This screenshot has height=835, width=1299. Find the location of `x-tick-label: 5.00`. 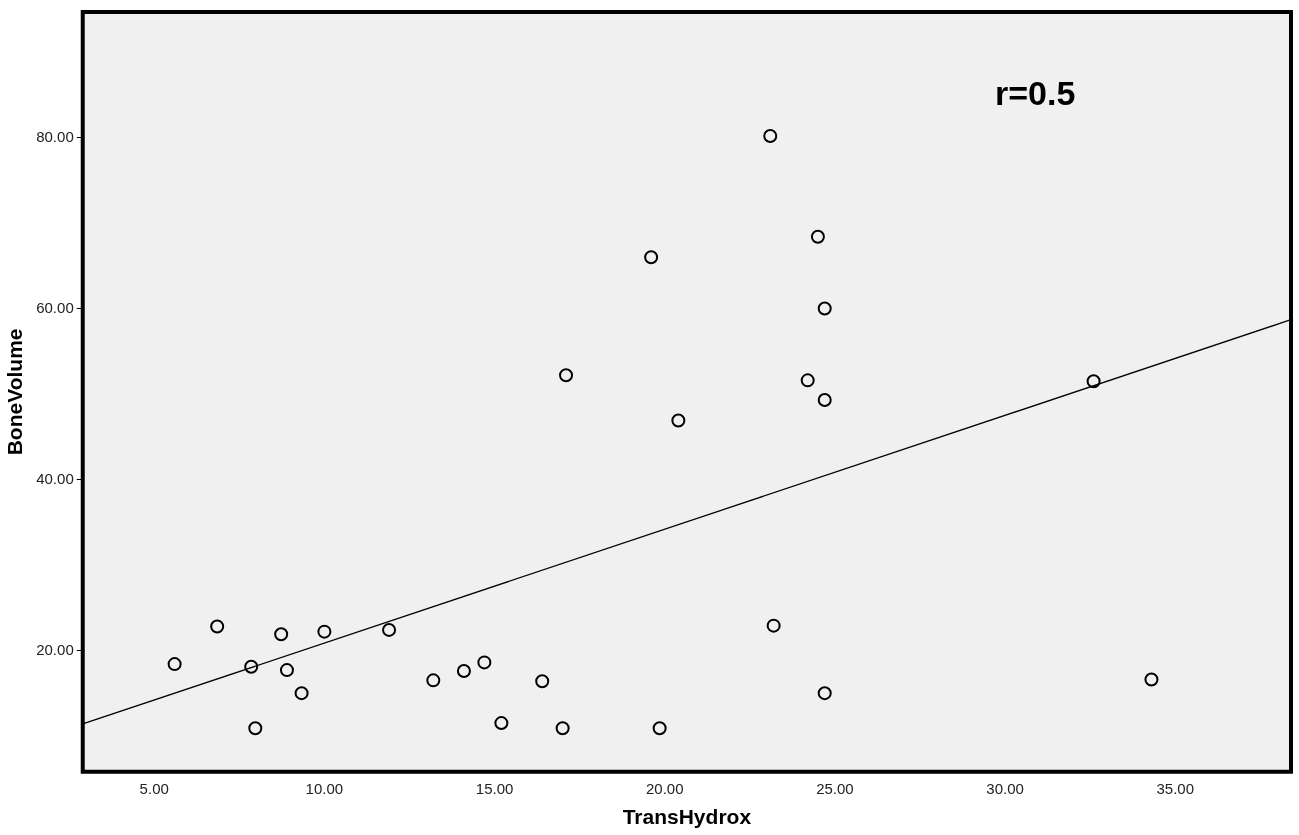

x-tick-label: 5.00 is located at coordinates (154, 788).